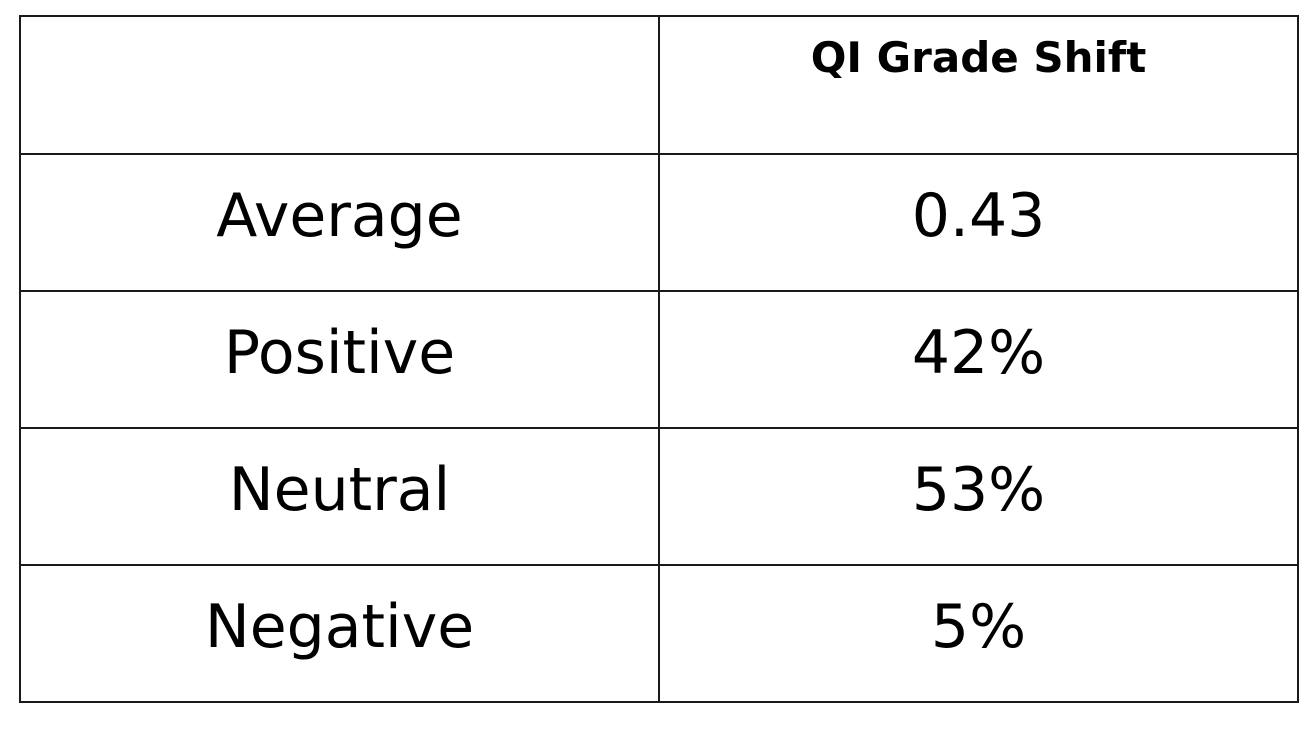  What do you see at coordinates (978, 85) in the screenshot?
I see `header-column-title: QI Grade Shift` at bounding box center [978, 85].